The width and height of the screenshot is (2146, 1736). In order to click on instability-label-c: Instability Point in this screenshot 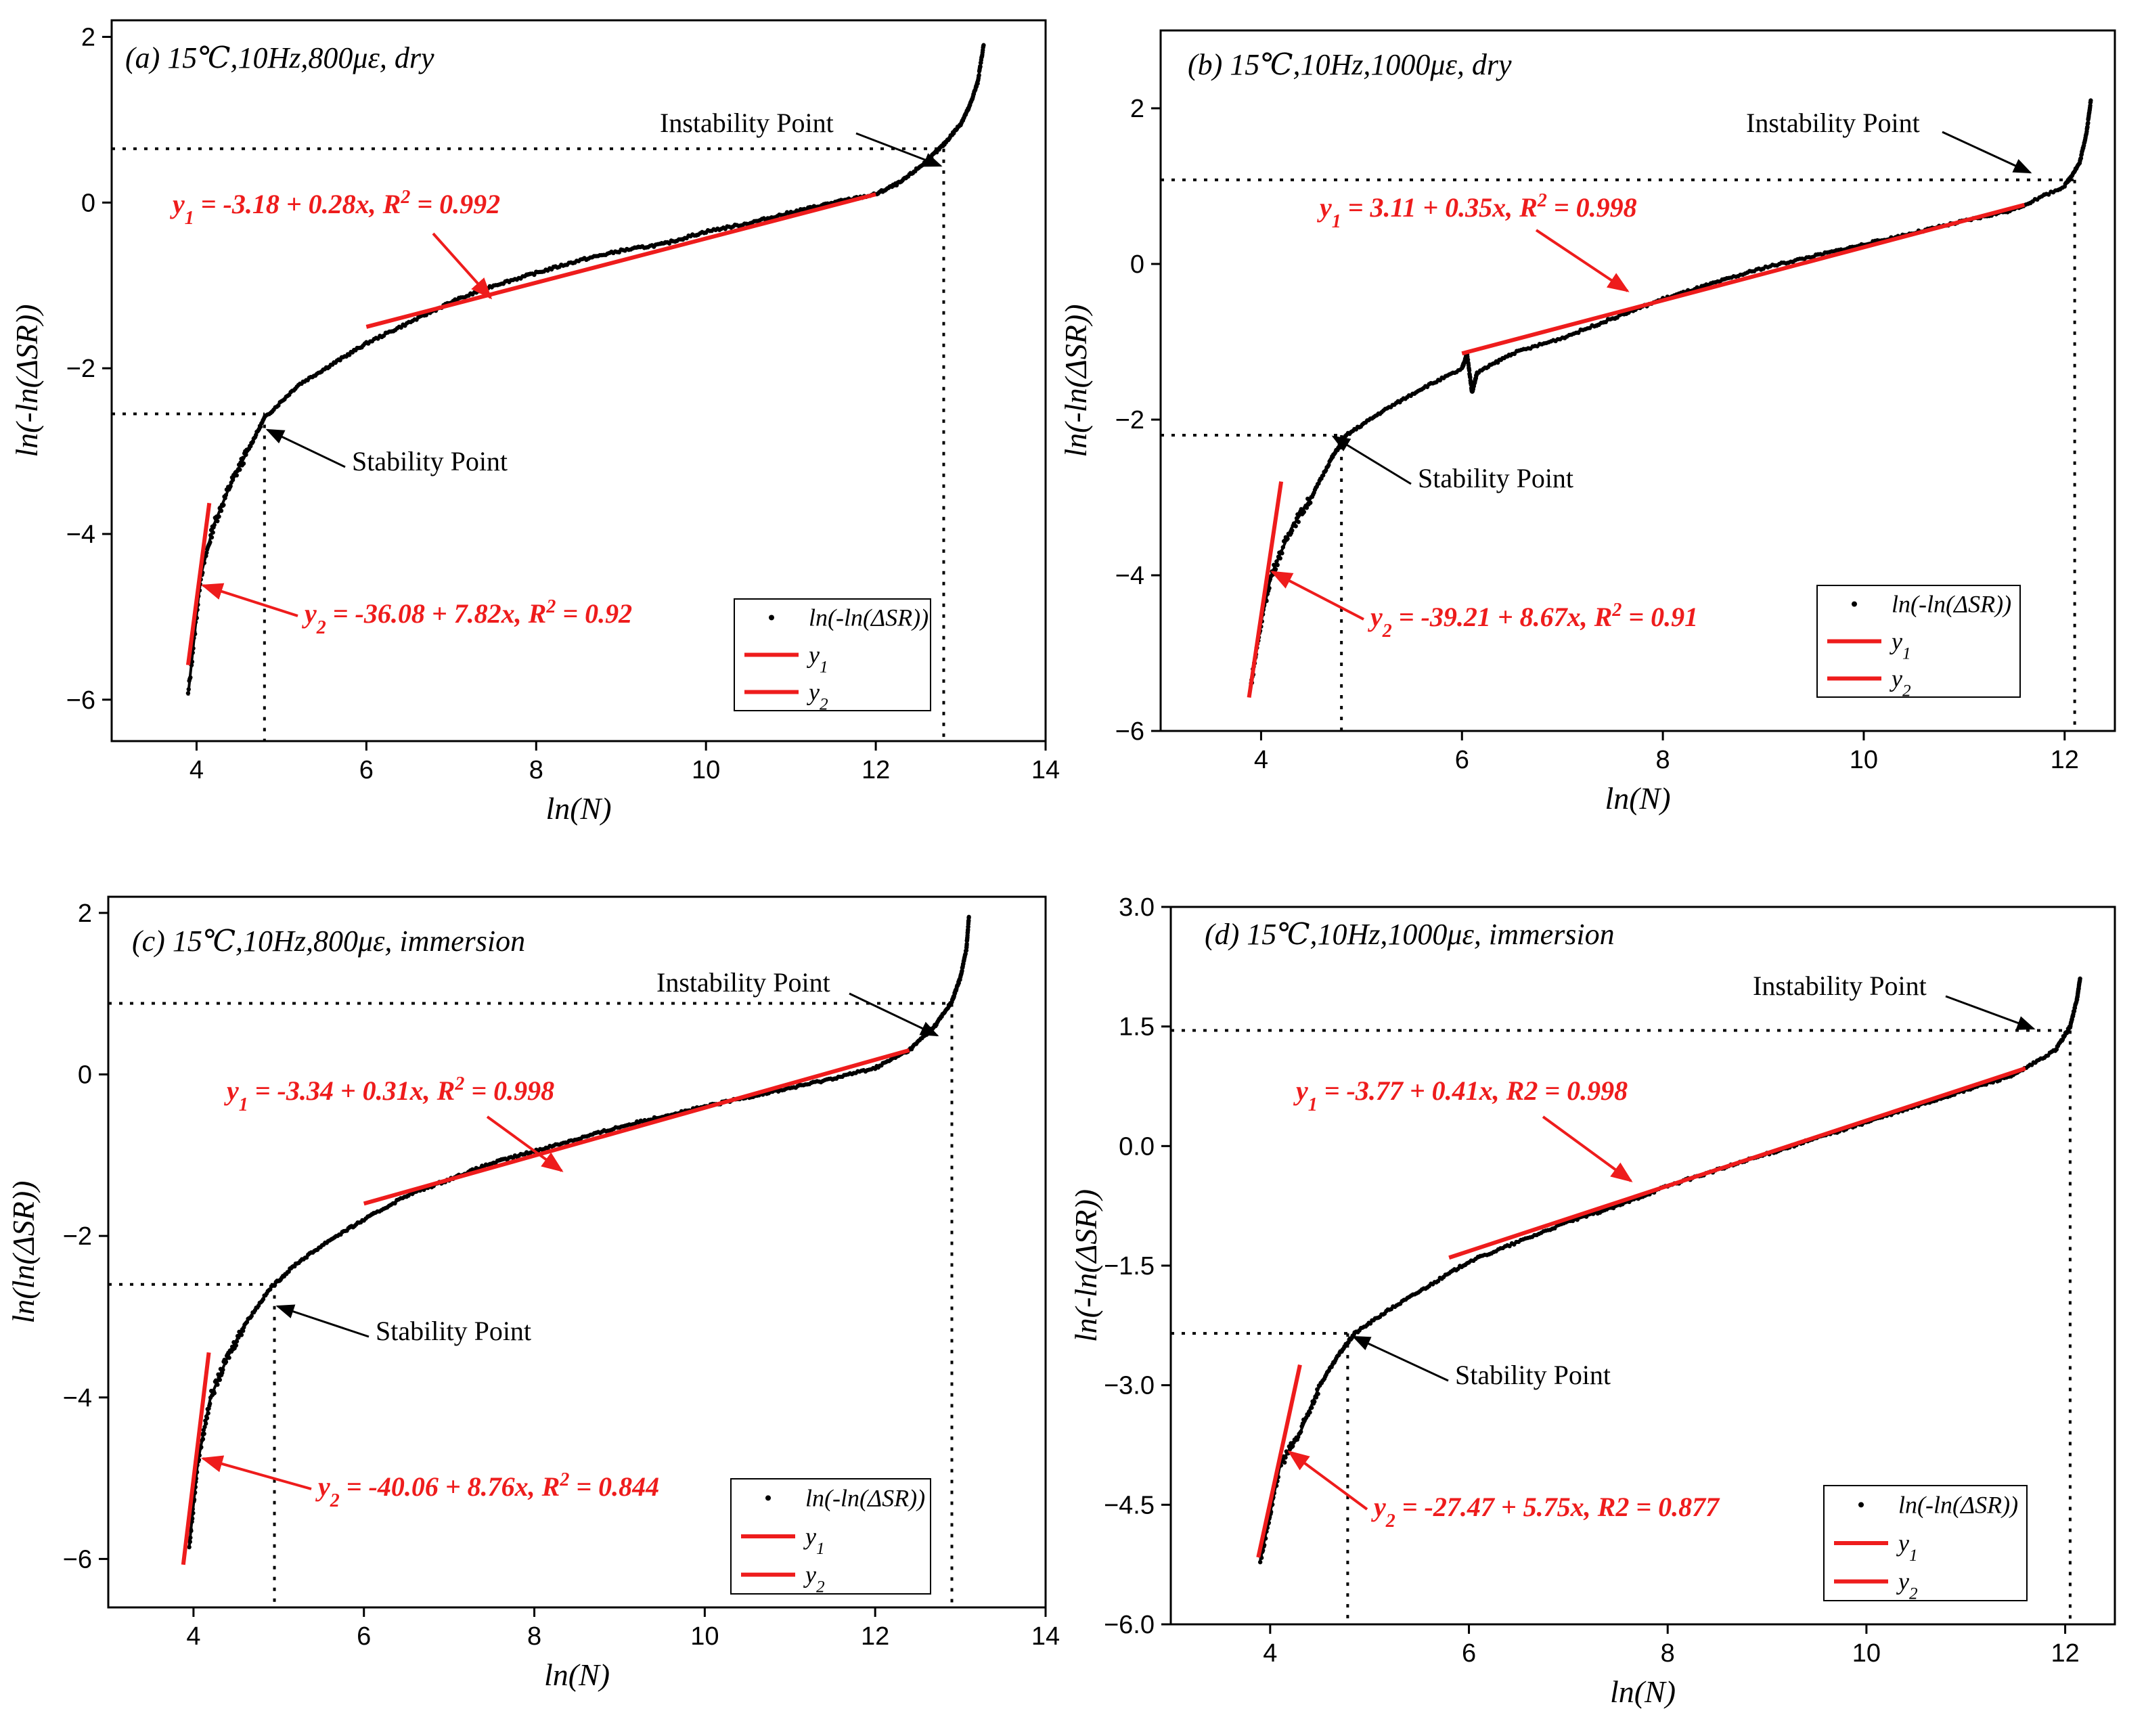, I will do `click(743, 982)`.